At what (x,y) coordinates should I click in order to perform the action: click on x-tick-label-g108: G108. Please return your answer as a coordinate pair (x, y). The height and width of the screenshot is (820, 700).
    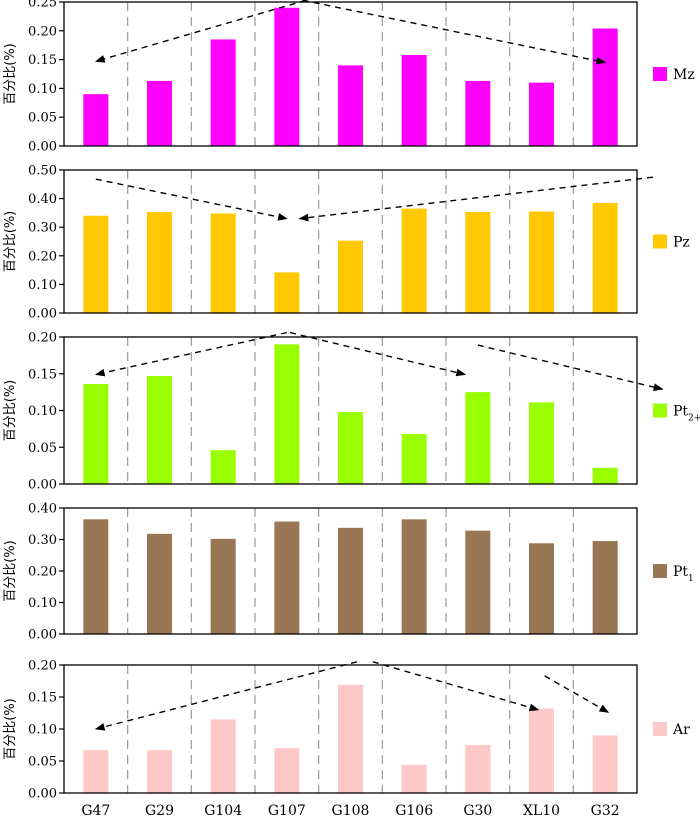
    Looking at the image, I should click on (351, 811).